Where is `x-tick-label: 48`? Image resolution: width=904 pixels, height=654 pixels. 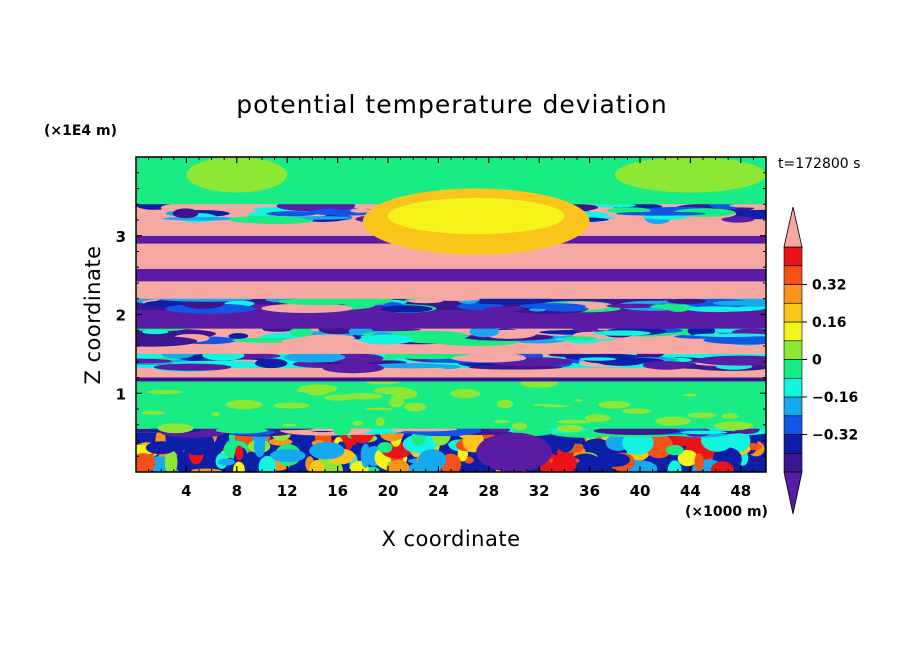
x-tick-label: 48 is located at coordinates (740, 491).